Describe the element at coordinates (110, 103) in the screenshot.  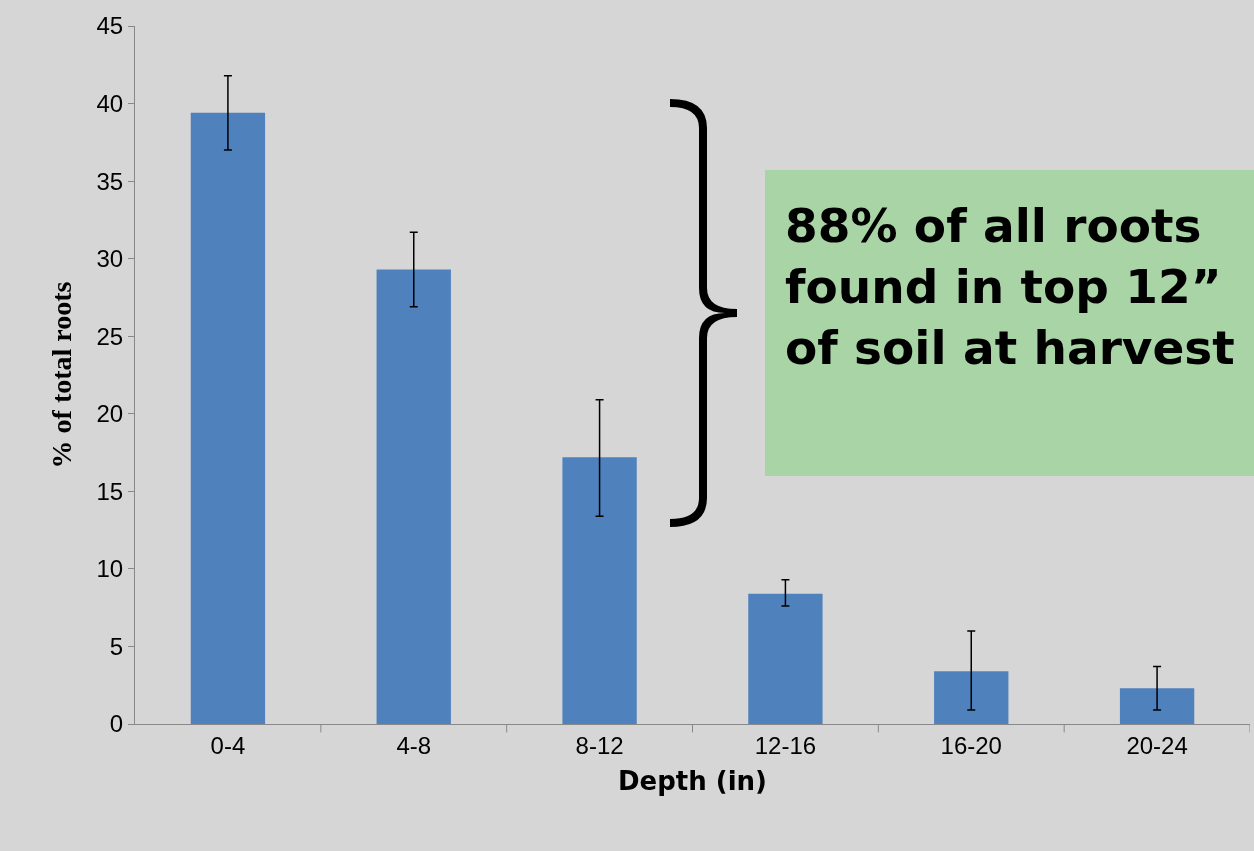
I see `y-tick-label: 40` at that location.